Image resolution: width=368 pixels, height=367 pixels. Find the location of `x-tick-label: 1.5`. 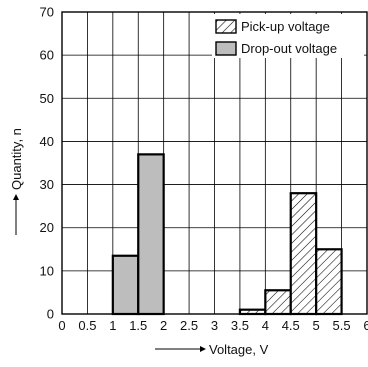

x-tick-label: 1.5 is located at coordinates (138, 325).